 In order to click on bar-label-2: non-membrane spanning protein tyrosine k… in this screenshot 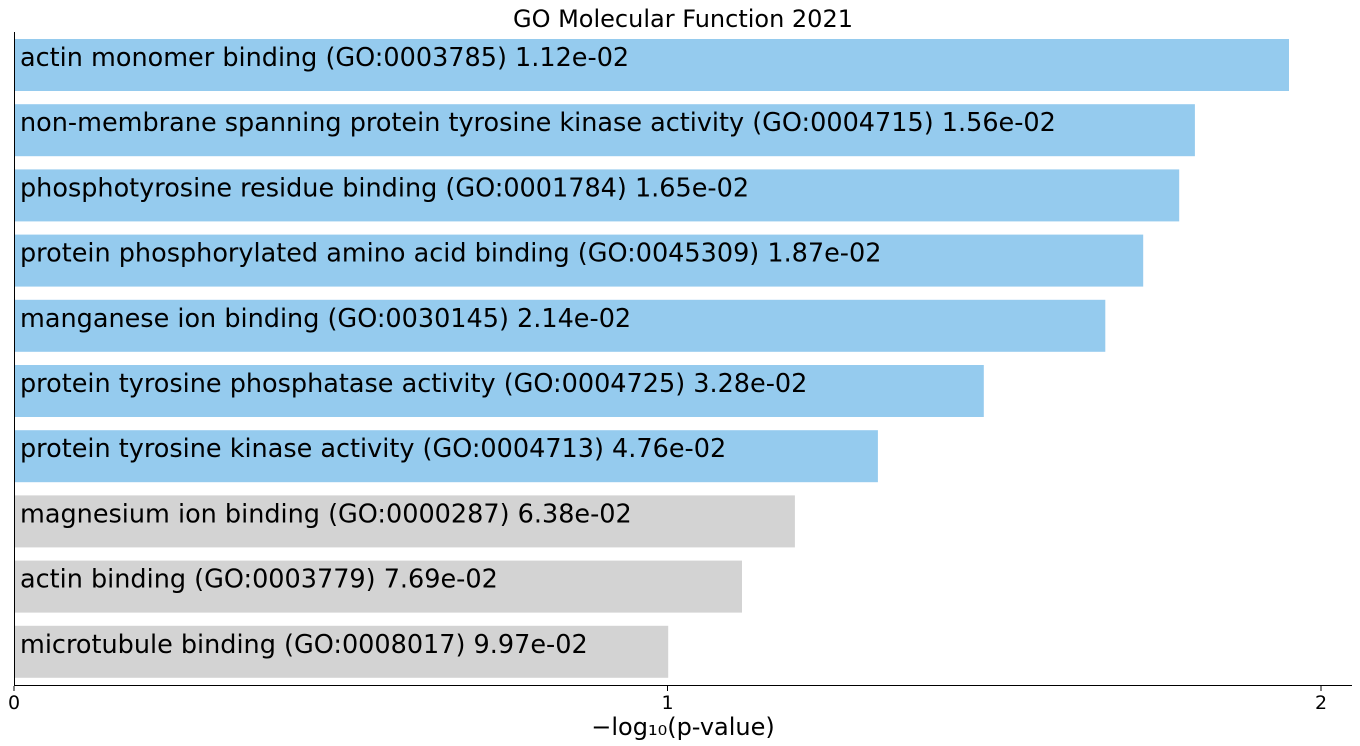, I will do `click(538, 123)`.